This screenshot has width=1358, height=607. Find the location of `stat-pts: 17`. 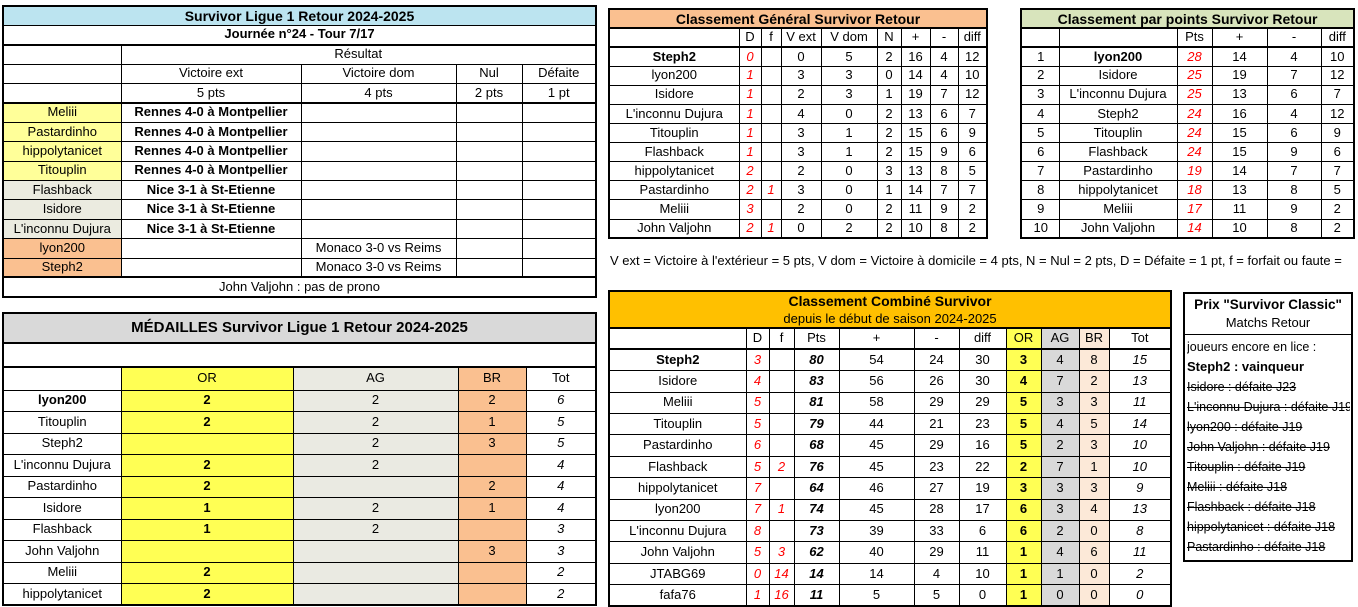

stat-pts: 17 is located at coordinates (1194, 209).